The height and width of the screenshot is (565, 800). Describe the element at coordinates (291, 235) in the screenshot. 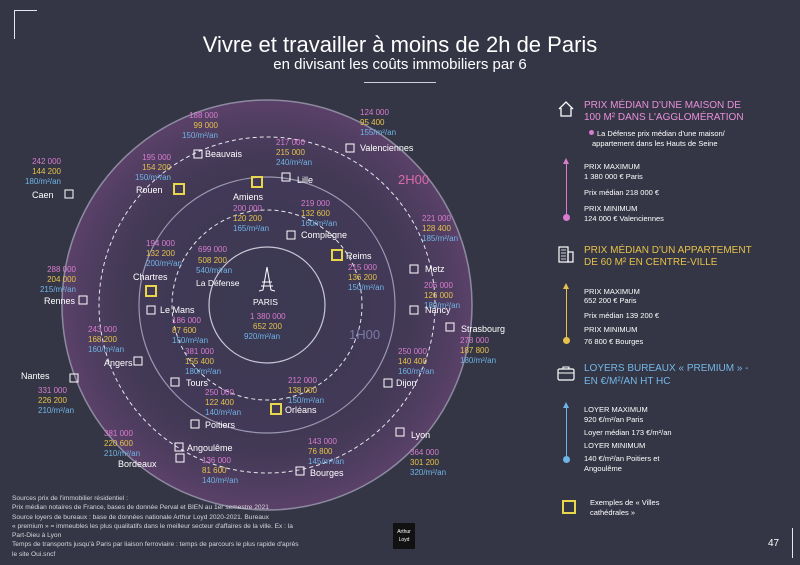

I see `compiegne-marker` at that location.